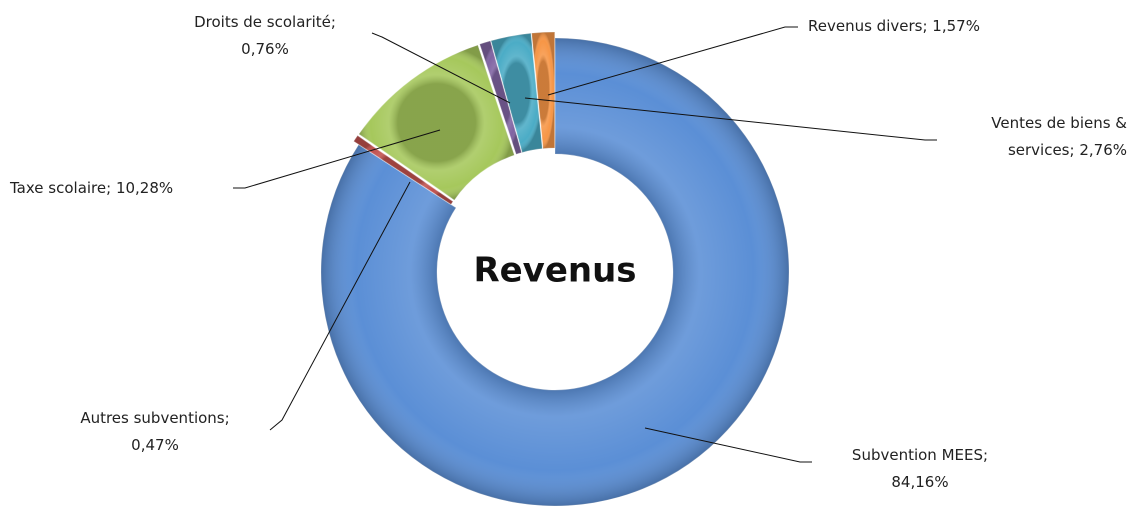 Image resolution: width=1139 pixels, height=506 pixels. What do you see at coordinates (144, 188) in the screenshot?
I see `value-label: 10,28%` at bounding box center [144, 188].